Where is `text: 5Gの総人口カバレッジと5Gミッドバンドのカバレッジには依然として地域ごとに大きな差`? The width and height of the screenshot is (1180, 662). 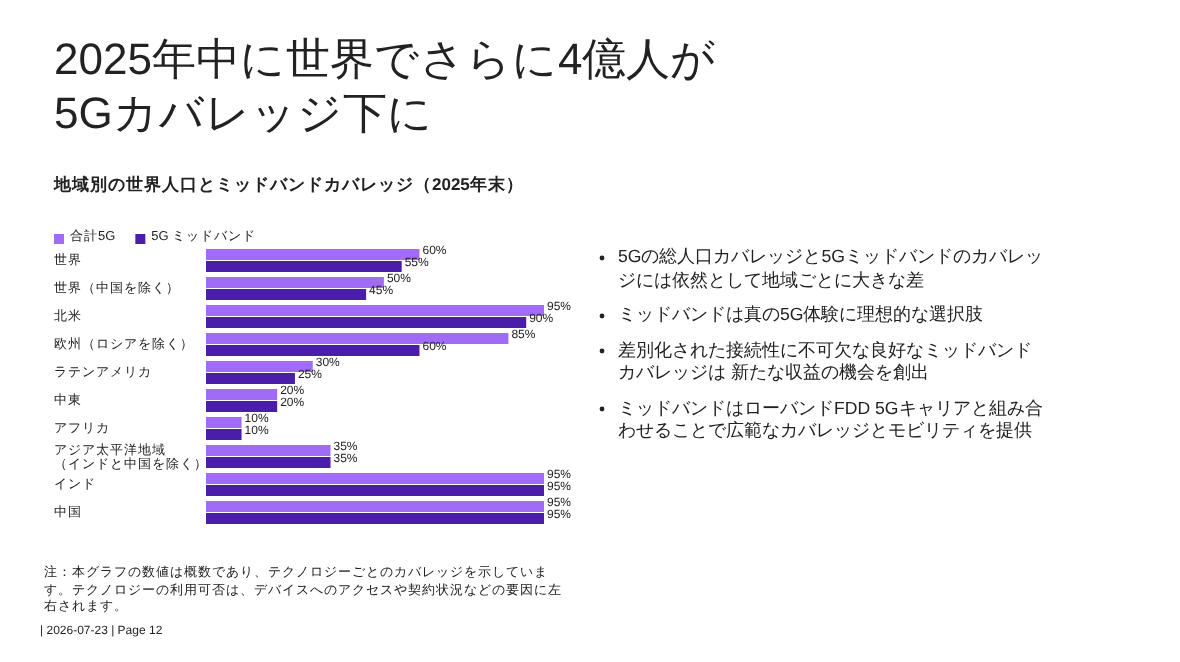 text: 5Gの総人口カバレッジと5Gミッドバンドのカバレッジには依然として地域ごとに大きな差 is located at coordinates (831, 269).